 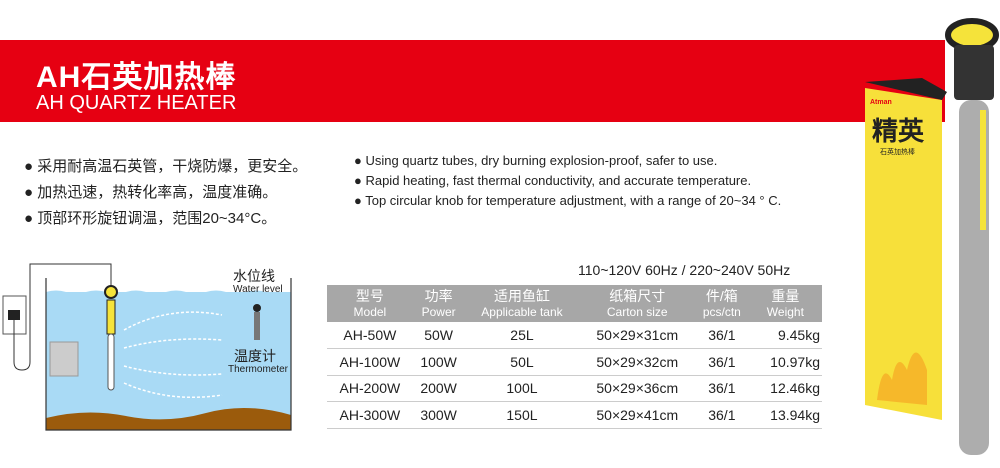 I want to click on table-cell: 50W, so click(x=438, y=335).